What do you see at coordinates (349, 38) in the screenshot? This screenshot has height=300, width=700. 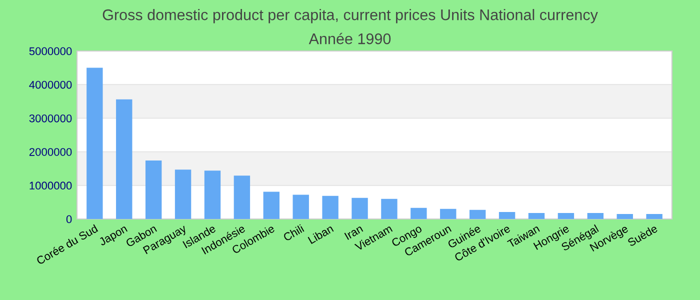 I see `chart-subtitle: Année 1990` at bounding box center [349, 38].